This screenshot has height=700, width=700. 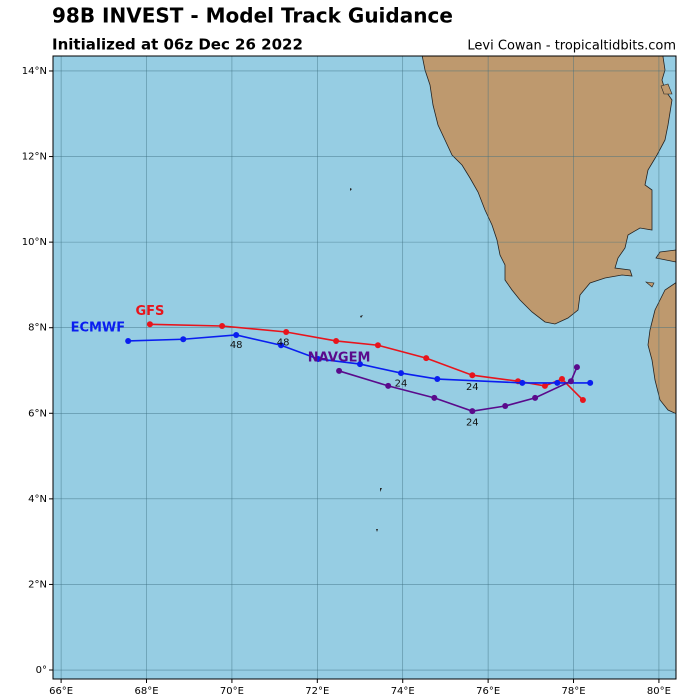 I want to click on y-tick-label: 12°N, so click(x=34, y=157).